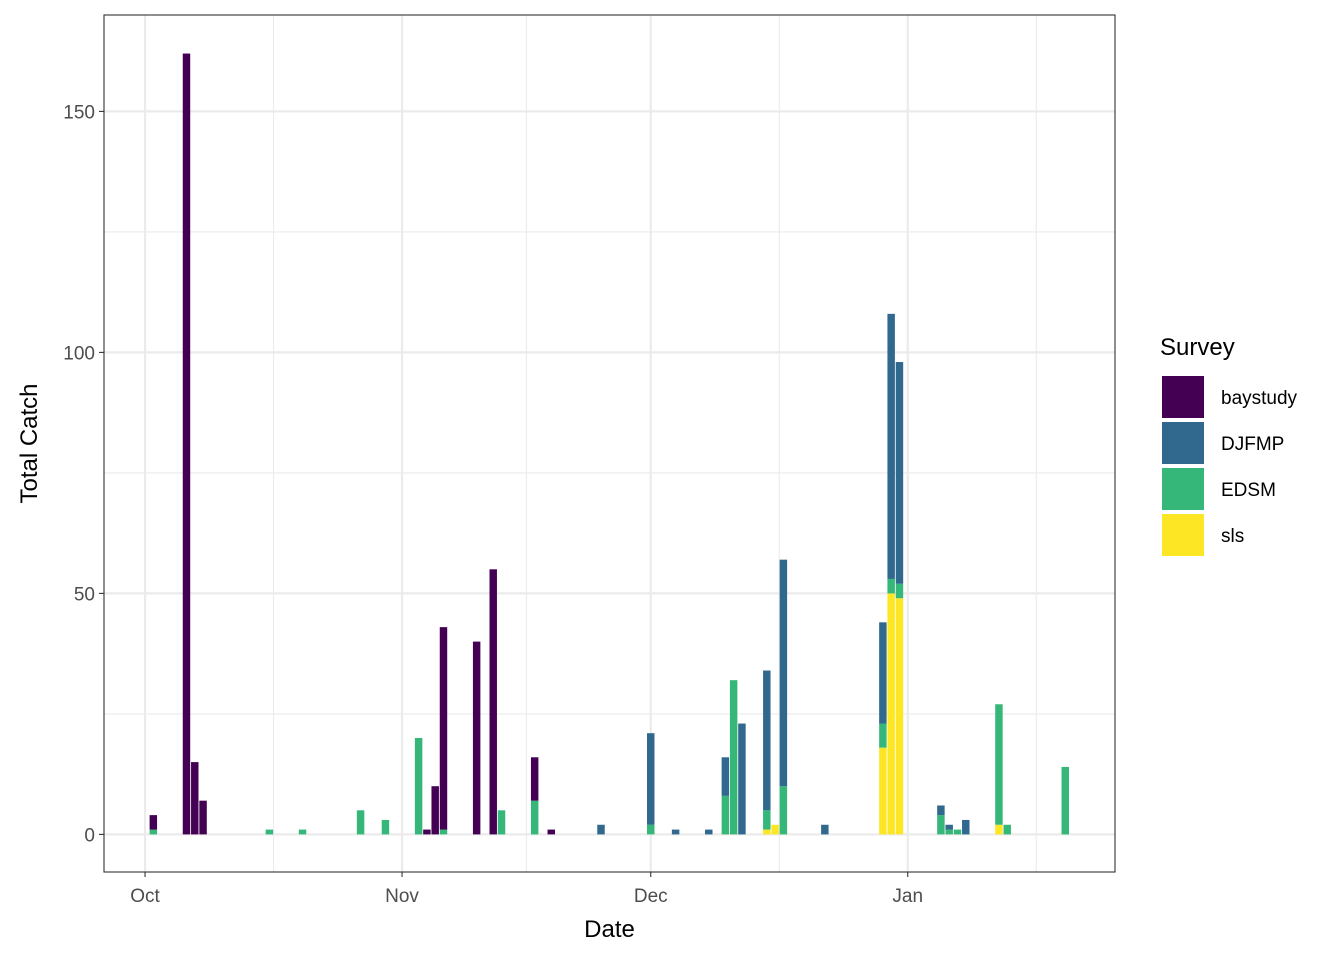  What do you see at coordinates (1259, 398) in the screenshot?
I see `legend-label: baystudy` at bounding box center [1259, 398].